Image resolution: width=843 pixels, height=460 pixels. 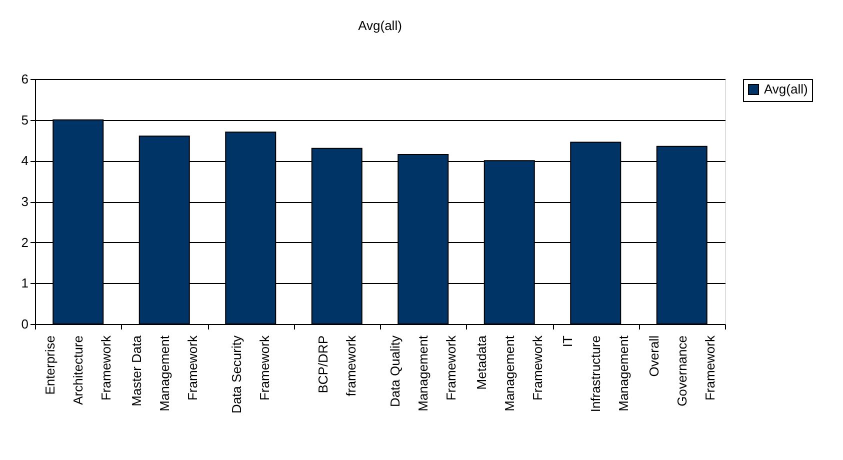 What do you see at coordinates (24, 79) in the screenshot?
I see `y-tick-label: 6` at bounding box center [24, 79].